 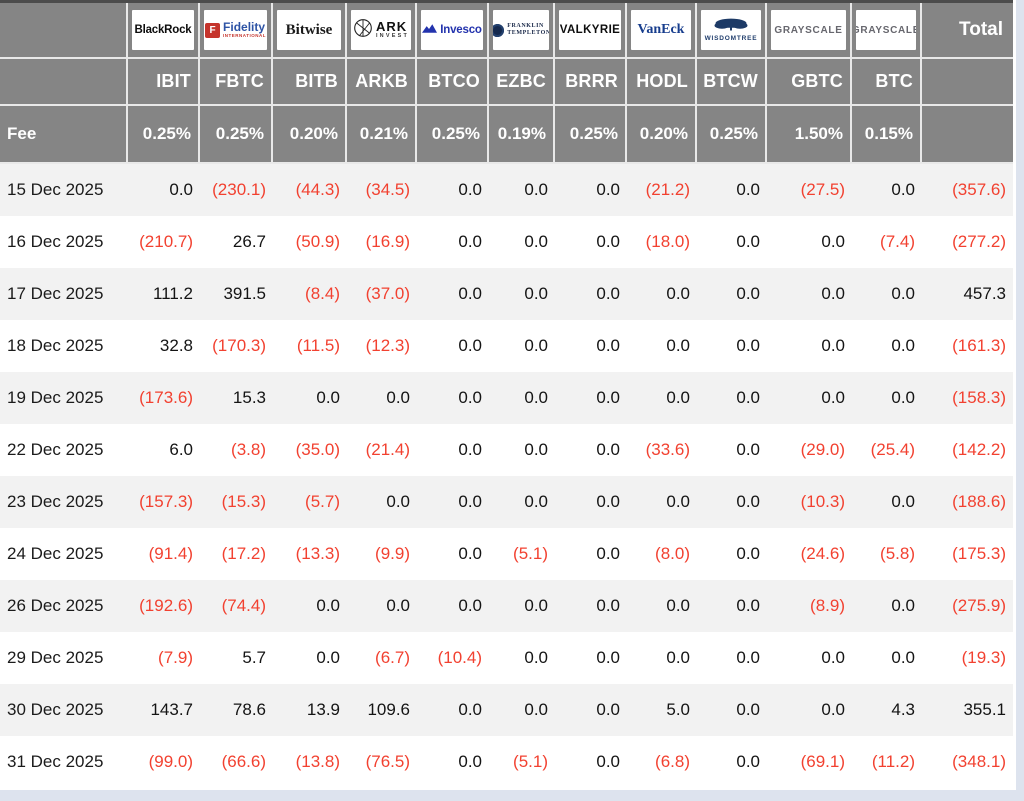 I want to click on ticker-cell-fbtc: FBTC, so click(x=236, y=82).